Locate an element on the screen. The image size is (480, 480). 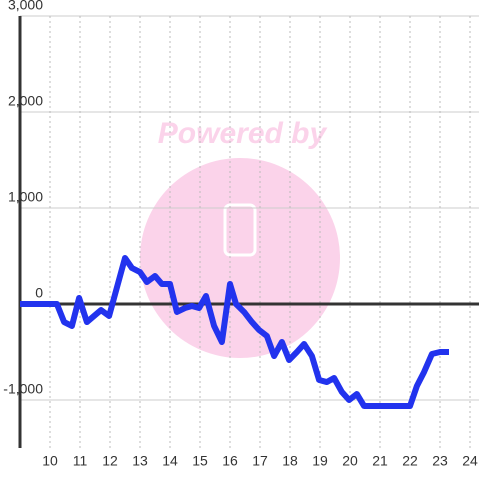
x-tick-label: 24 is located at coordinates (470, 461).